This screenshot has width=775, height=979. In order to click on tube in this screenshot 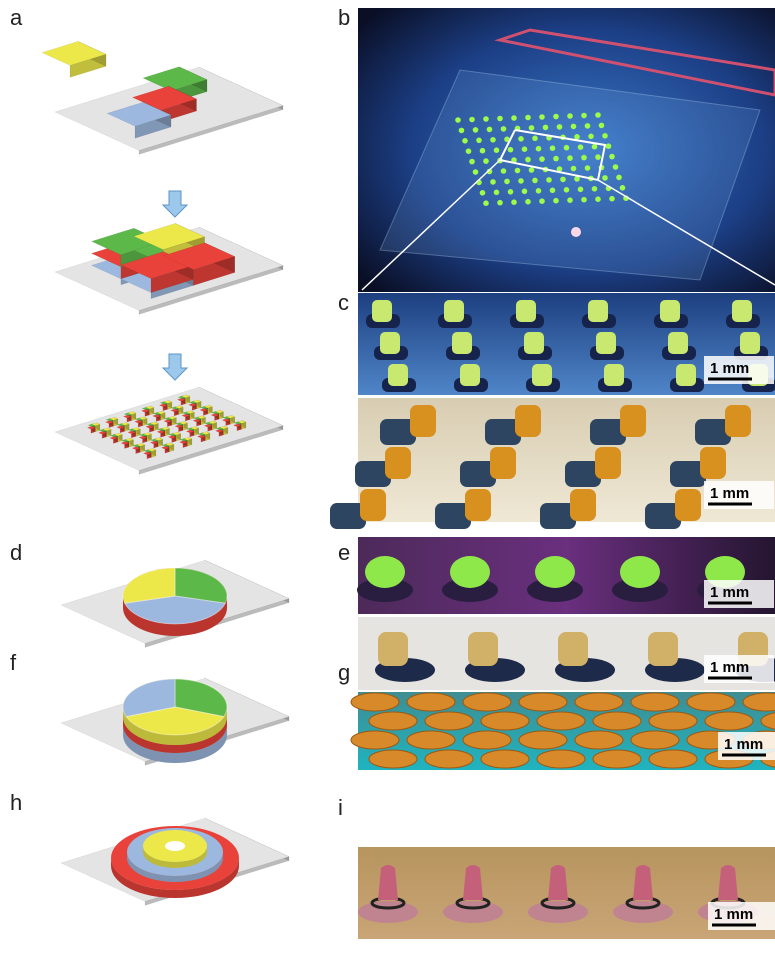, I will do `click(634, 62)`.